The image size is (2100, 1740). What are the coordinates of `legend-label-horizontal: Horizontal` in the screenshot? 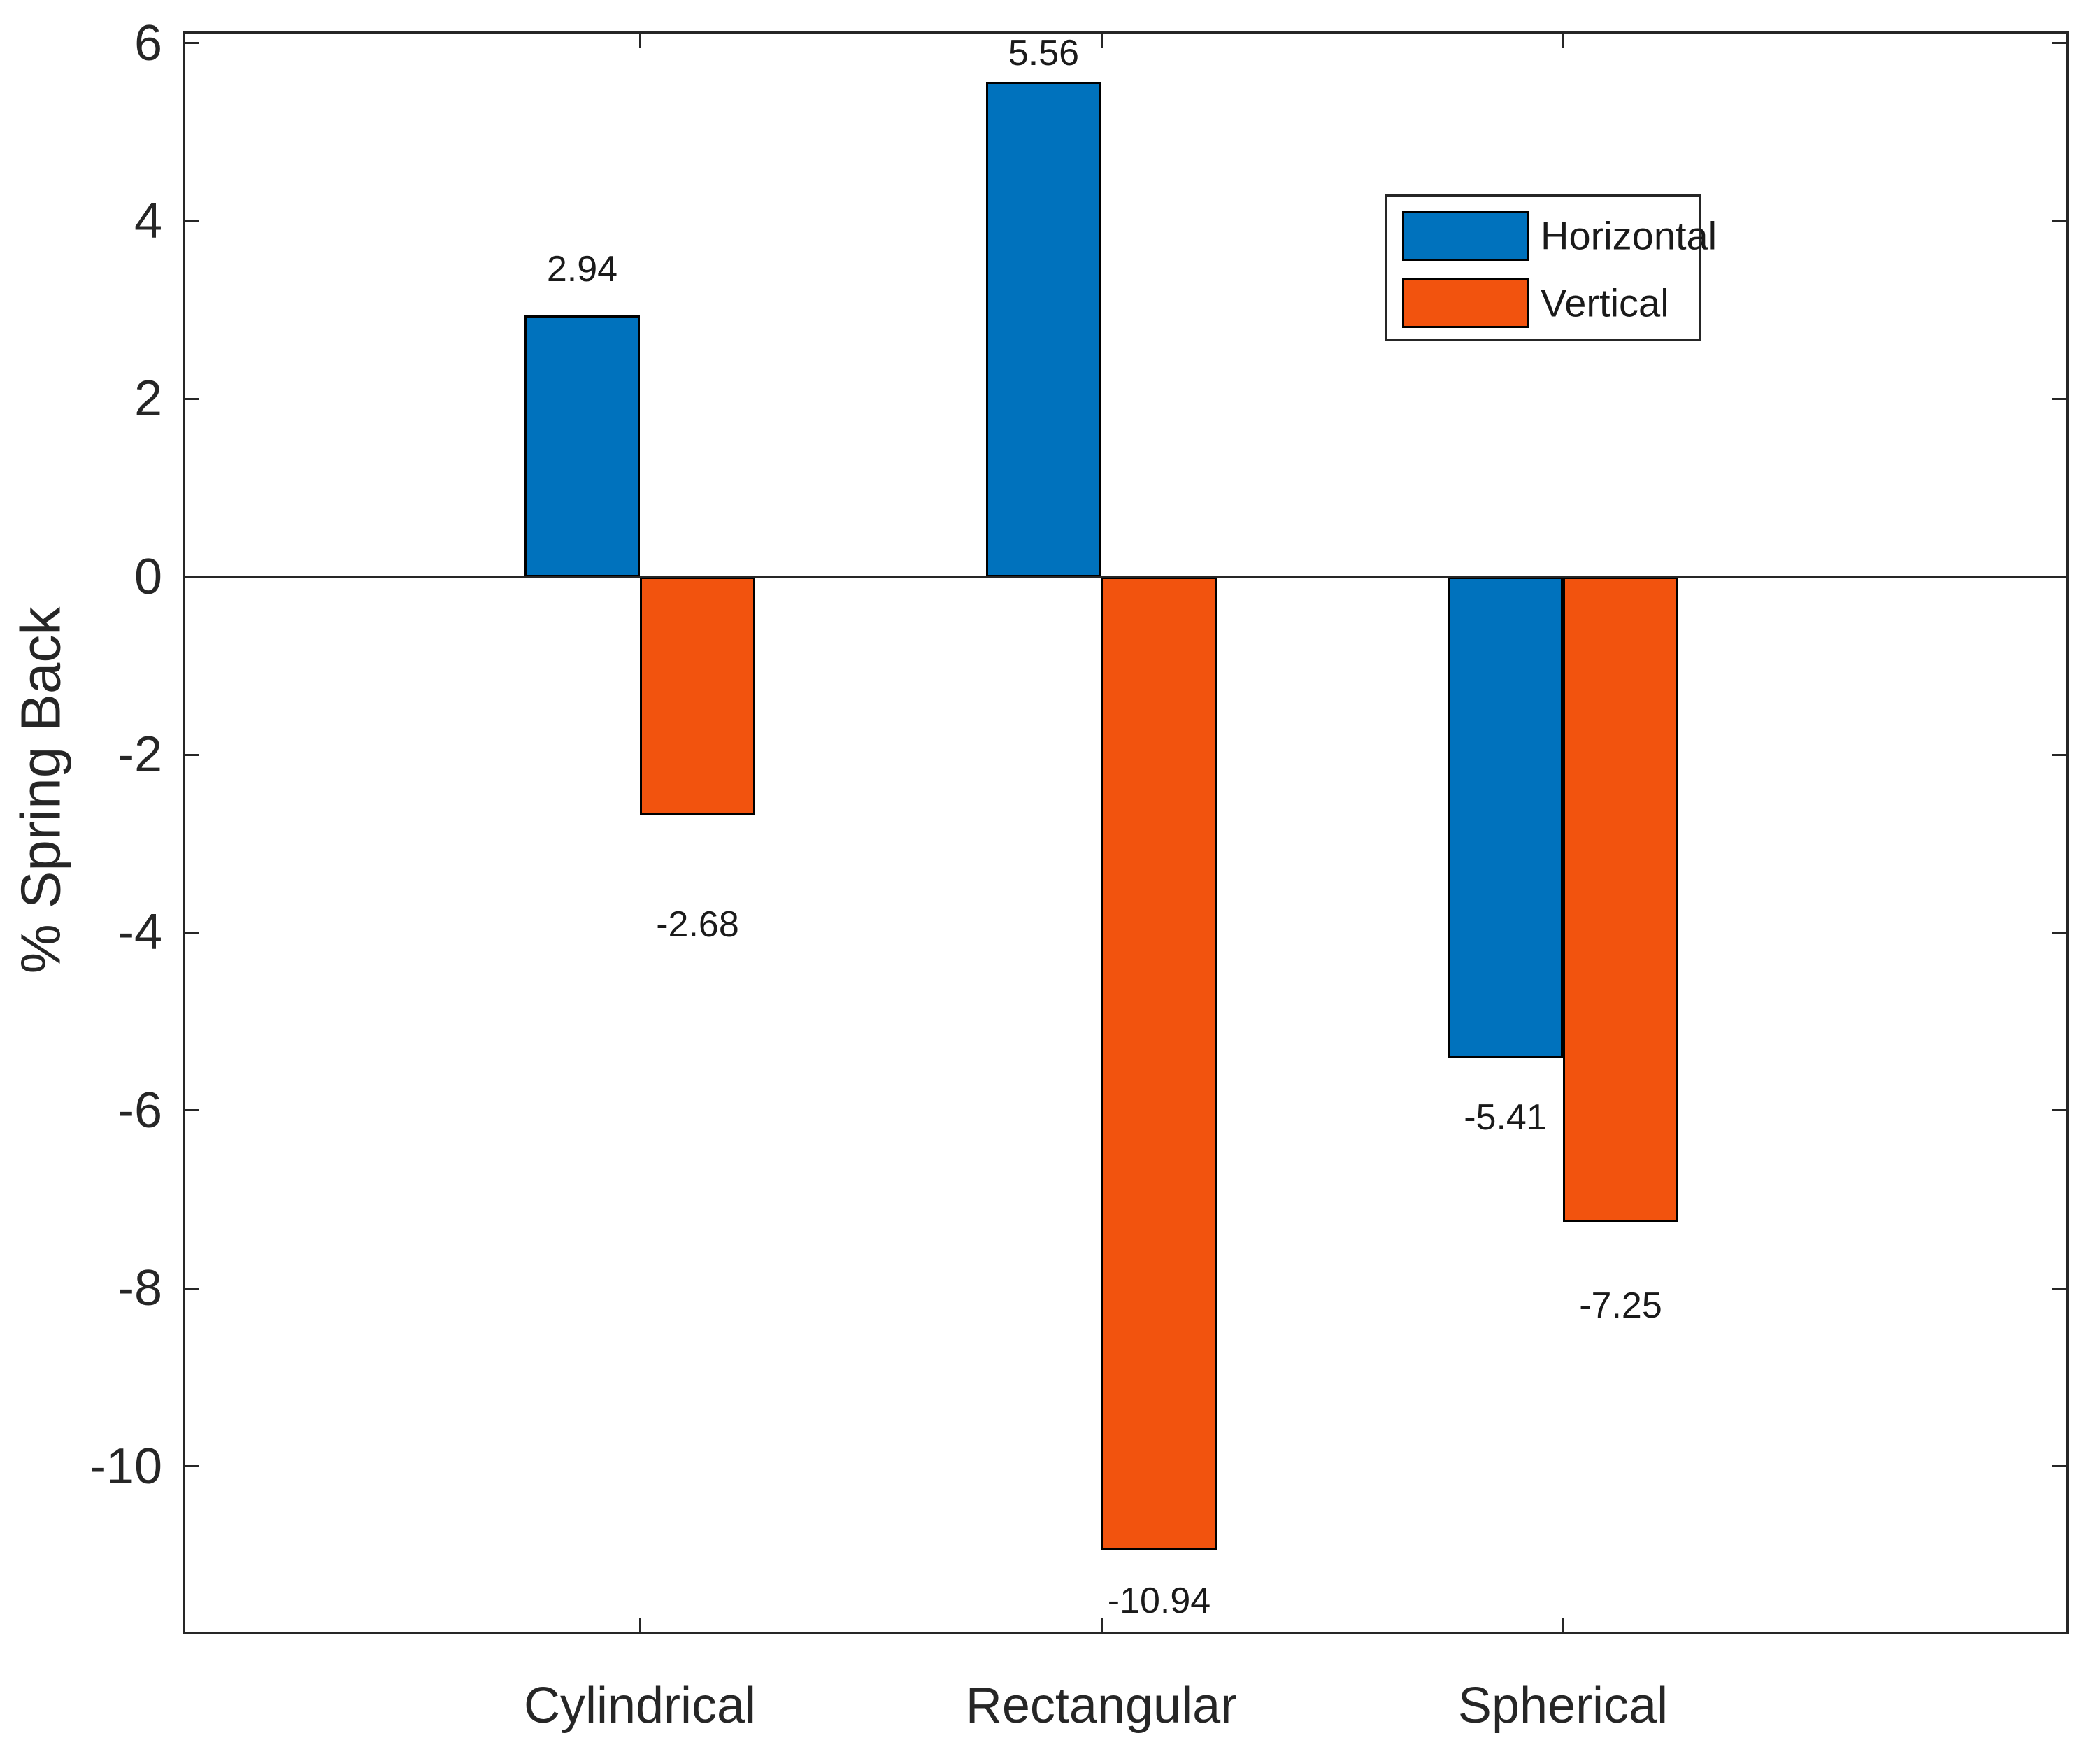 It's located at (1629, 235).